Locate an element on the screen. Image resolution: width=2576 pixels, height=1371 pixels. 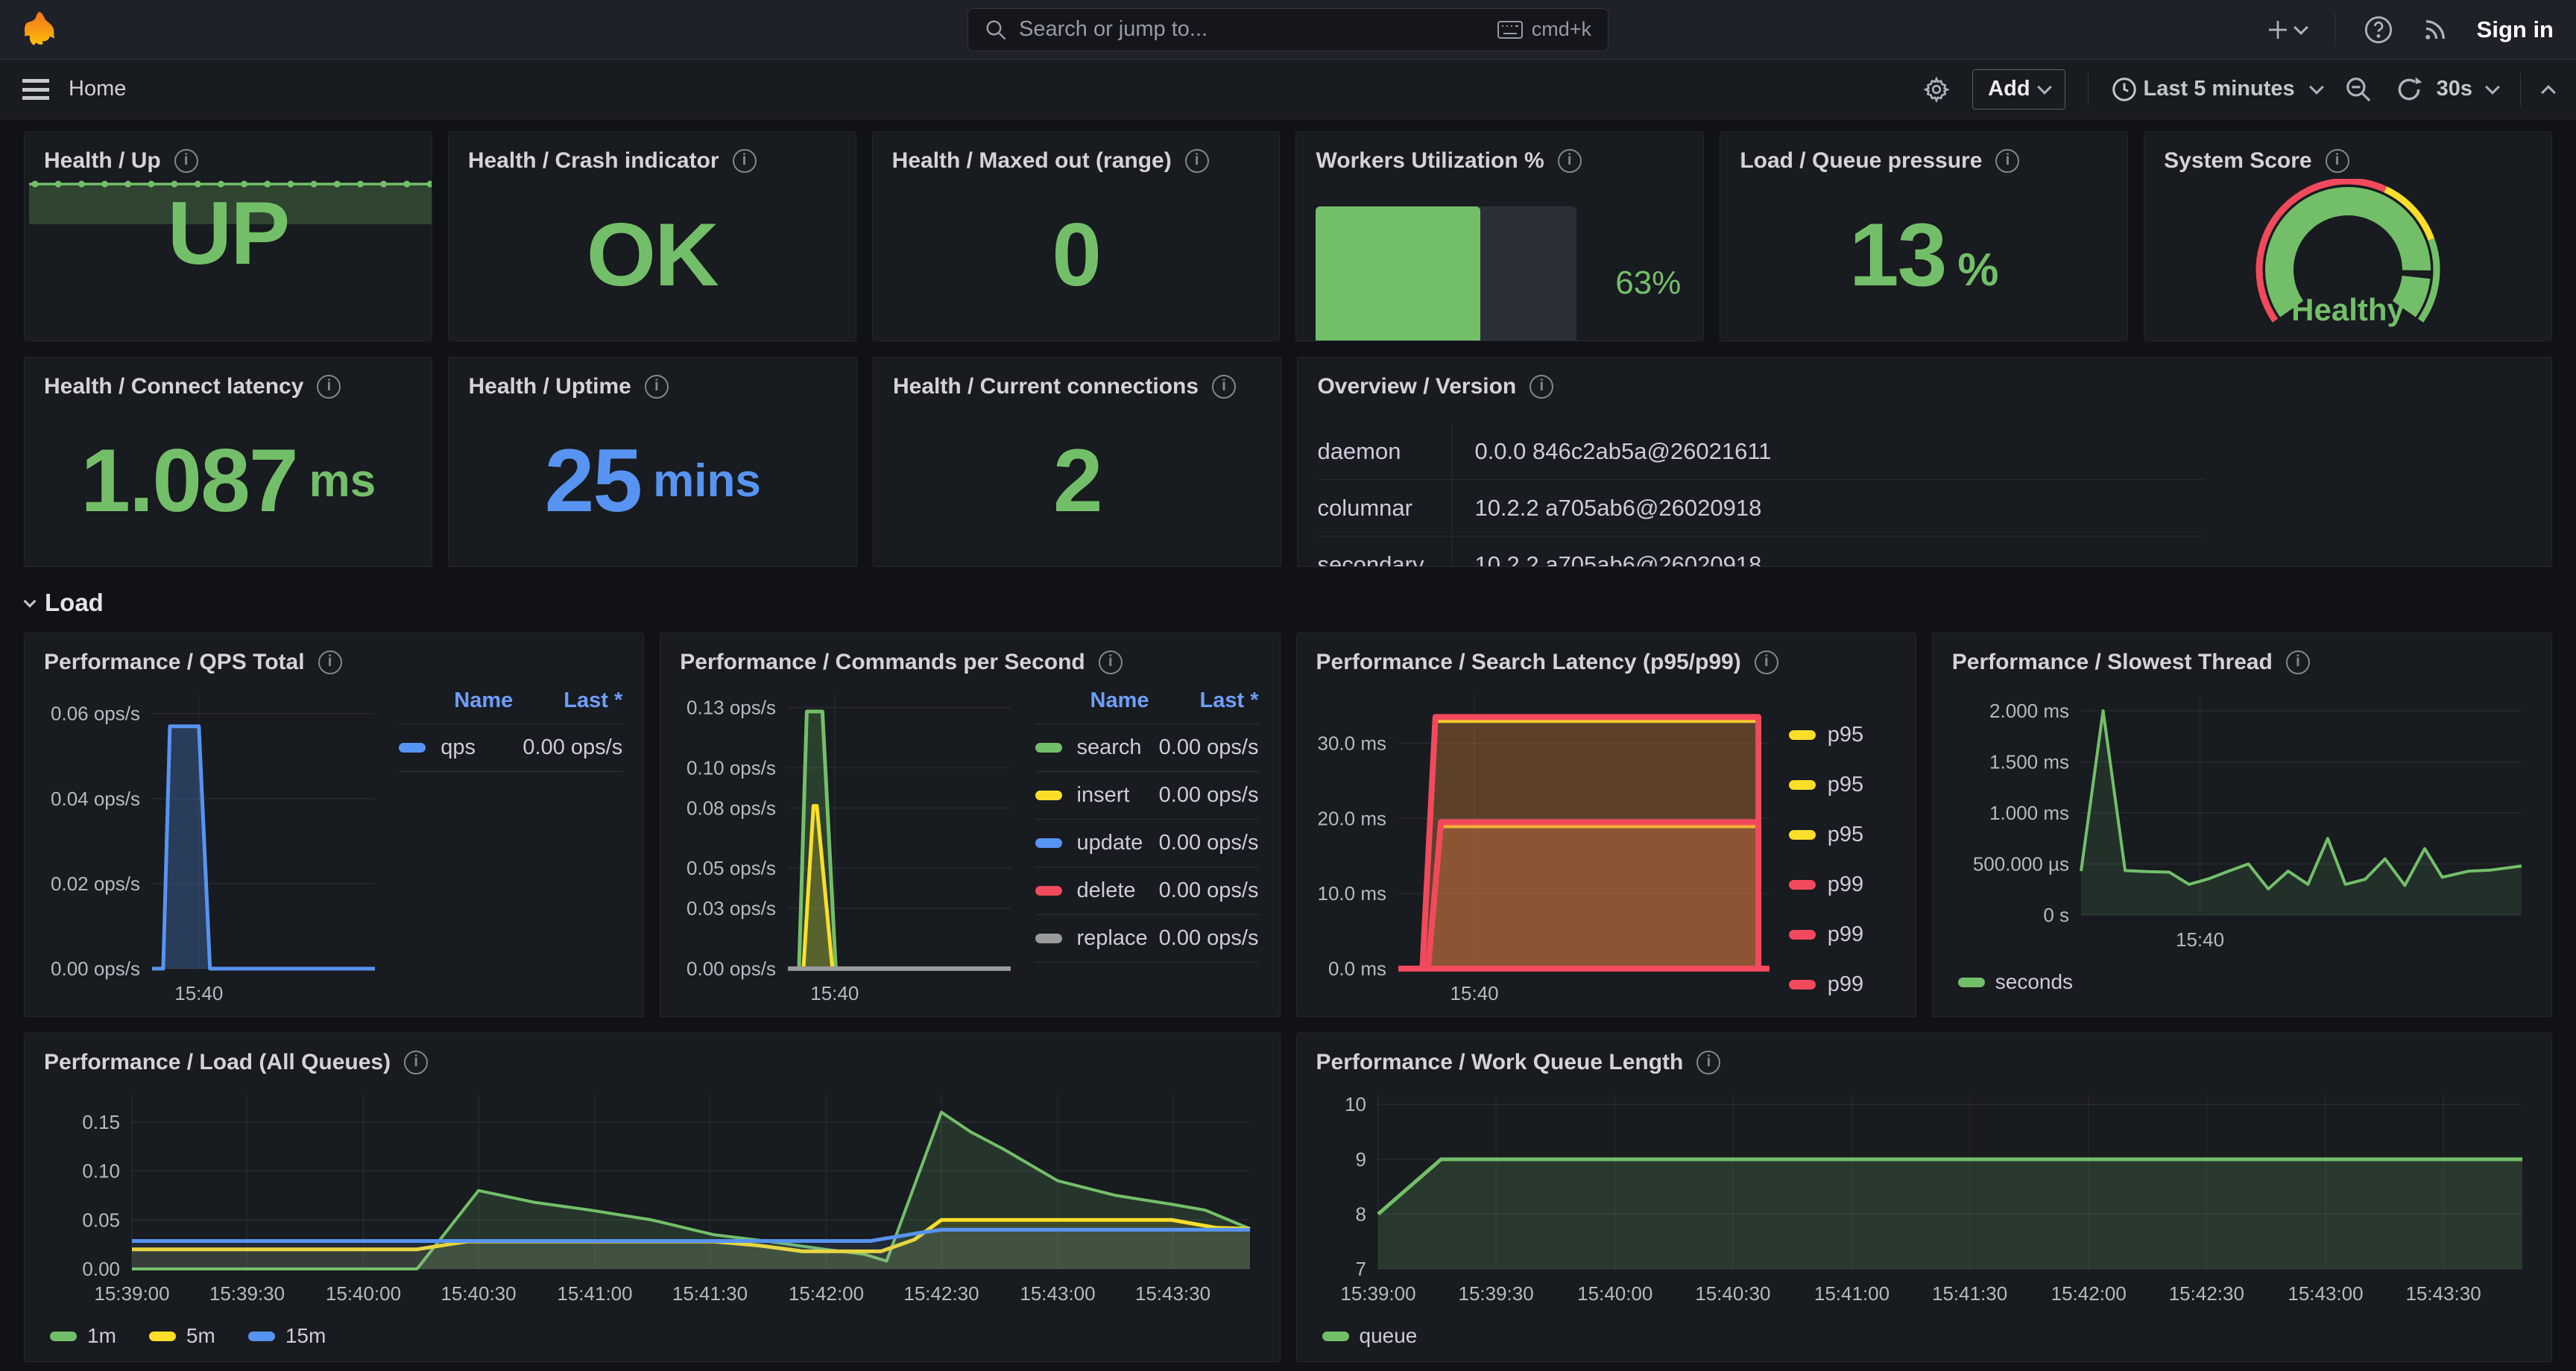
panel-title: Performance / Commands per Second is located at coordinates (883, 662).